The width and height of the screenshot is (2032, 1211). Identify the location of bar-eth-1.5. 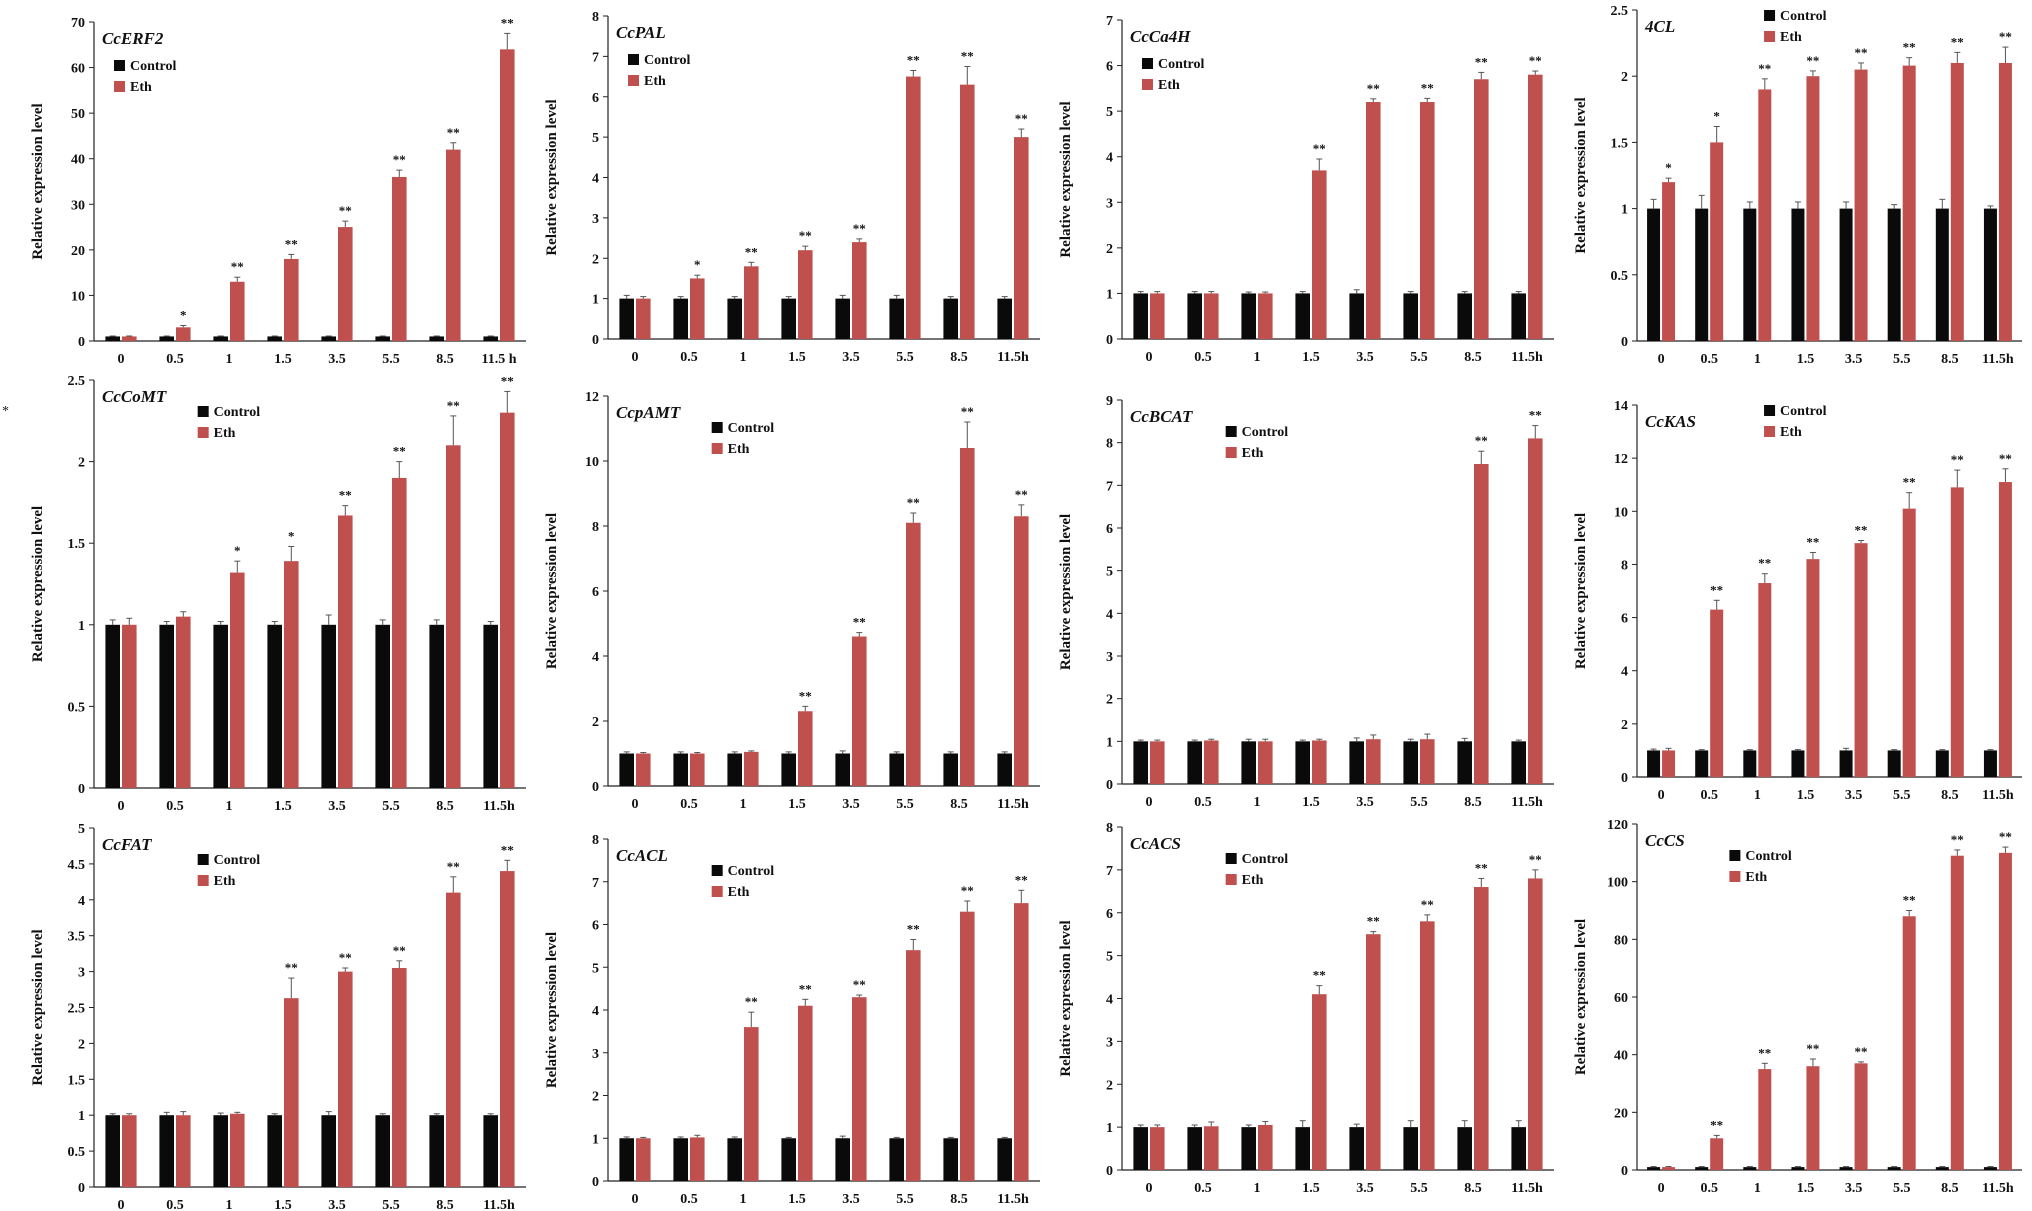
(1813, 668).